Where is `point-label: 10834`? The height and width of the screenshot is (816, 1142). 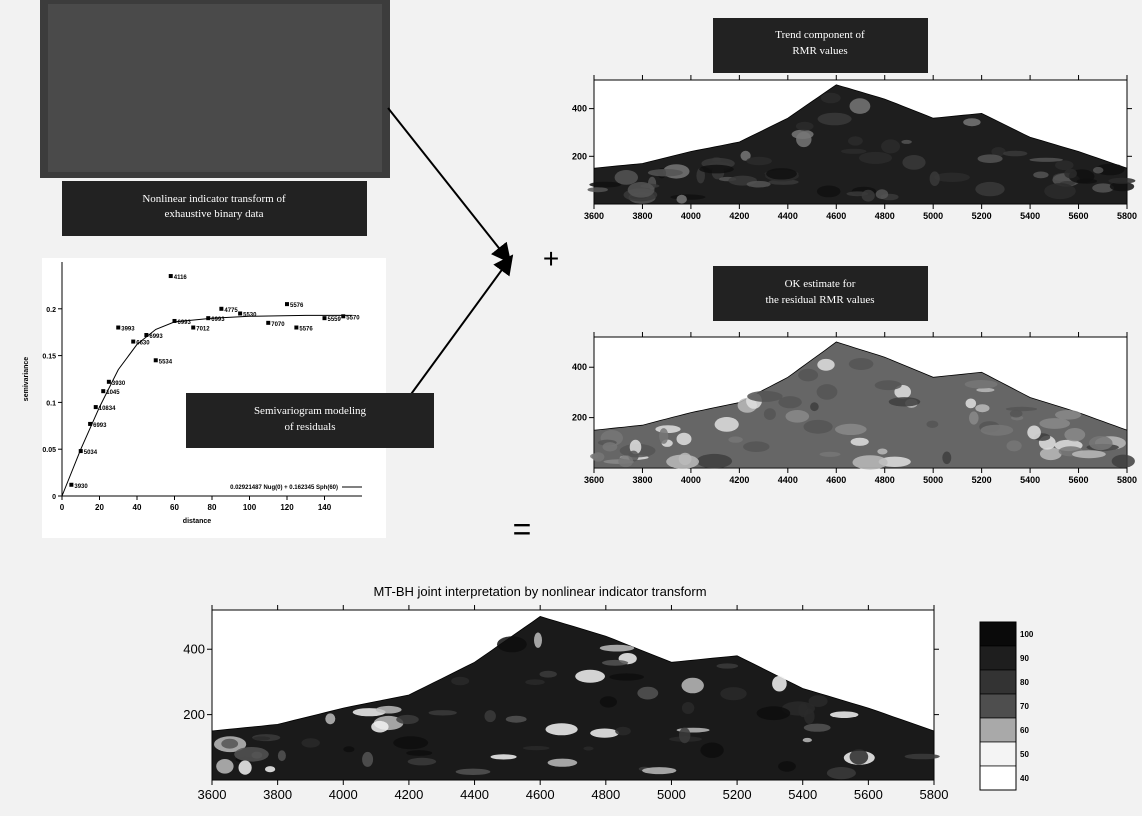 point-label: 10834 is located at coordinates (107, 409).